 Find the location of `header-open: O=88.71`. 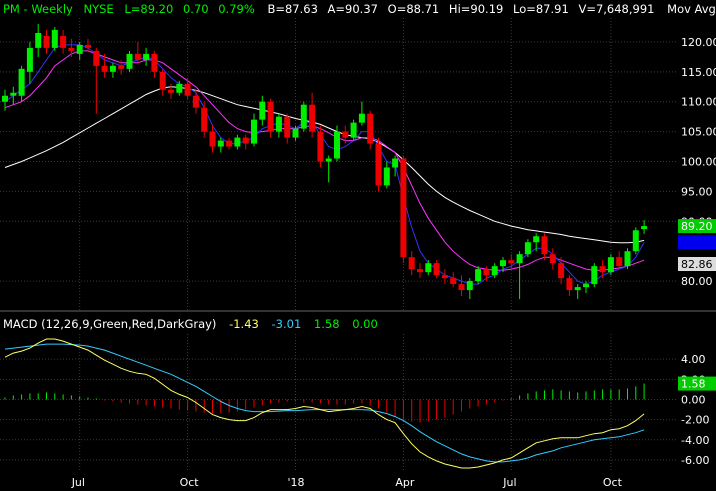

header-open: O=88.71 is located at coordinates (414, 9).